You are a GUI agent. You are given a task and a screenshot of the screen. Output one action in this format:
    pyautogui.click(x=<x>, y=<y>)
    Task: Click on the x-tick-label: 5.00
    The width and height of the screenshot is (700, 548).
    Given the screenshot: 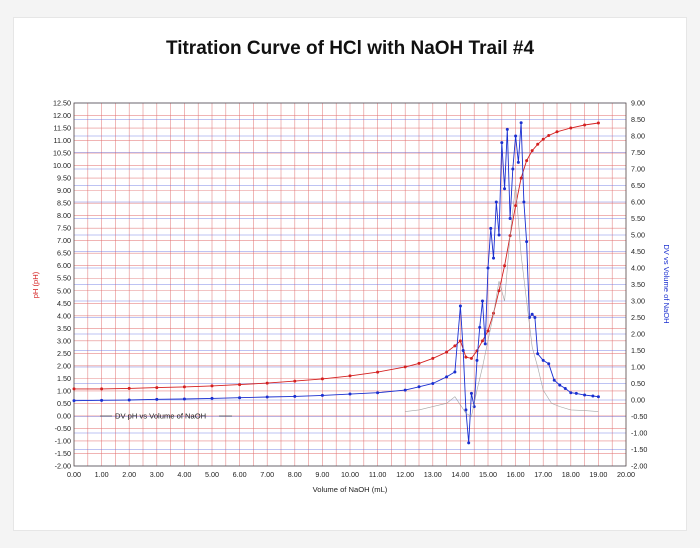 What is the action you would take?
    pyautogui.click(x=212, y=474)
    